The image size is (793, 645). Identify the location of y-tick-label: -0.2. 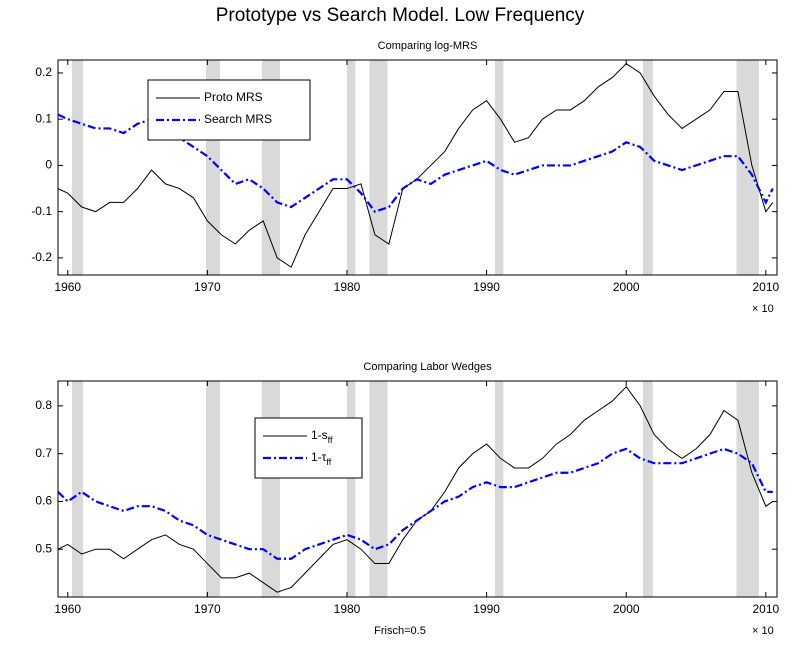
(41, 257).